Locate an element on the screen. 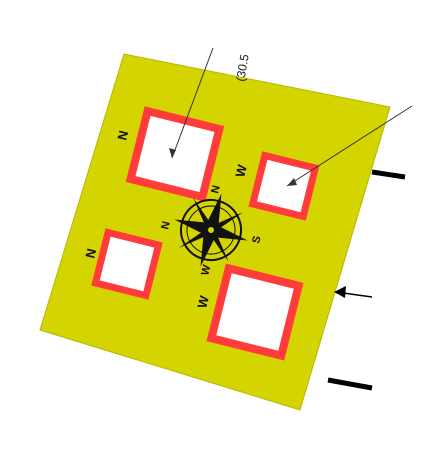 Image resolution: width=429 pixels, height=456 pixels. compass-south-label: W is located at coordinates (206, 270).